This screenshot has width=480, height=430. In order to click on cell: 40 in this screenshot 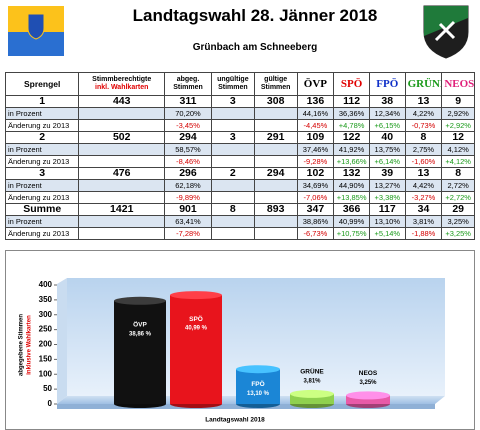, I will do `click(387, 137)`.